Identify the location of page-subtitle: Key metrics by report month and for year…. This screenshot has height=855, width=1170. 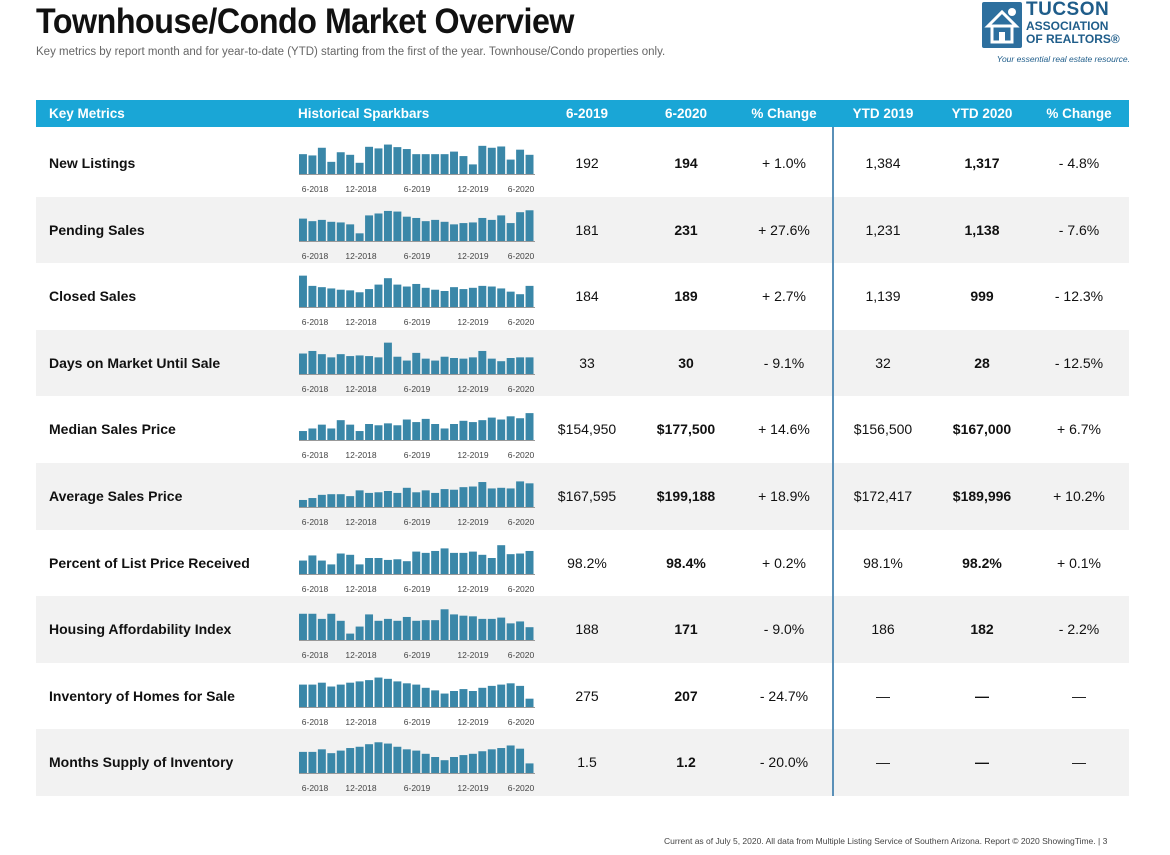
(351, 52).